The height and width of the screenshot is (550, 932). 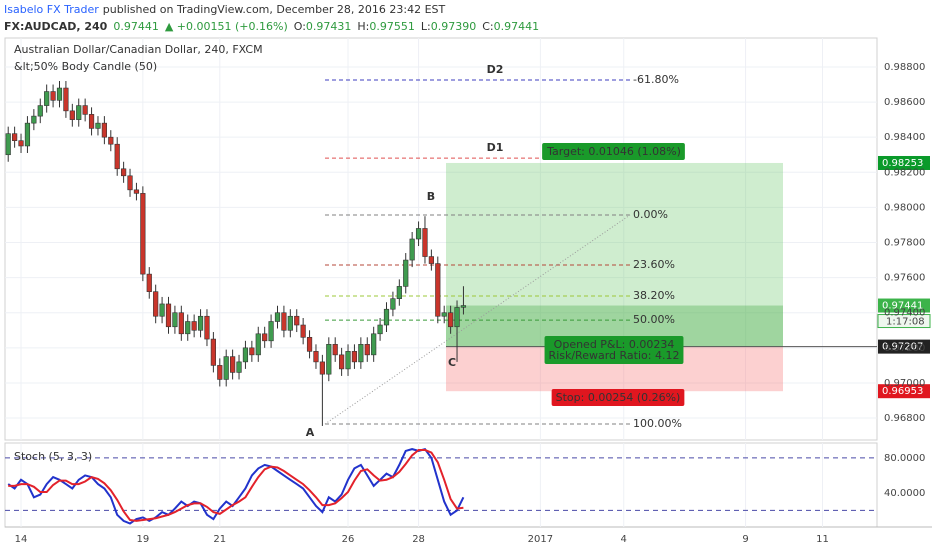 What do you see at coordinates (650, 214) in the screenshot?
I see `fib-label: 0.00%` at bounding box center [650, 214].